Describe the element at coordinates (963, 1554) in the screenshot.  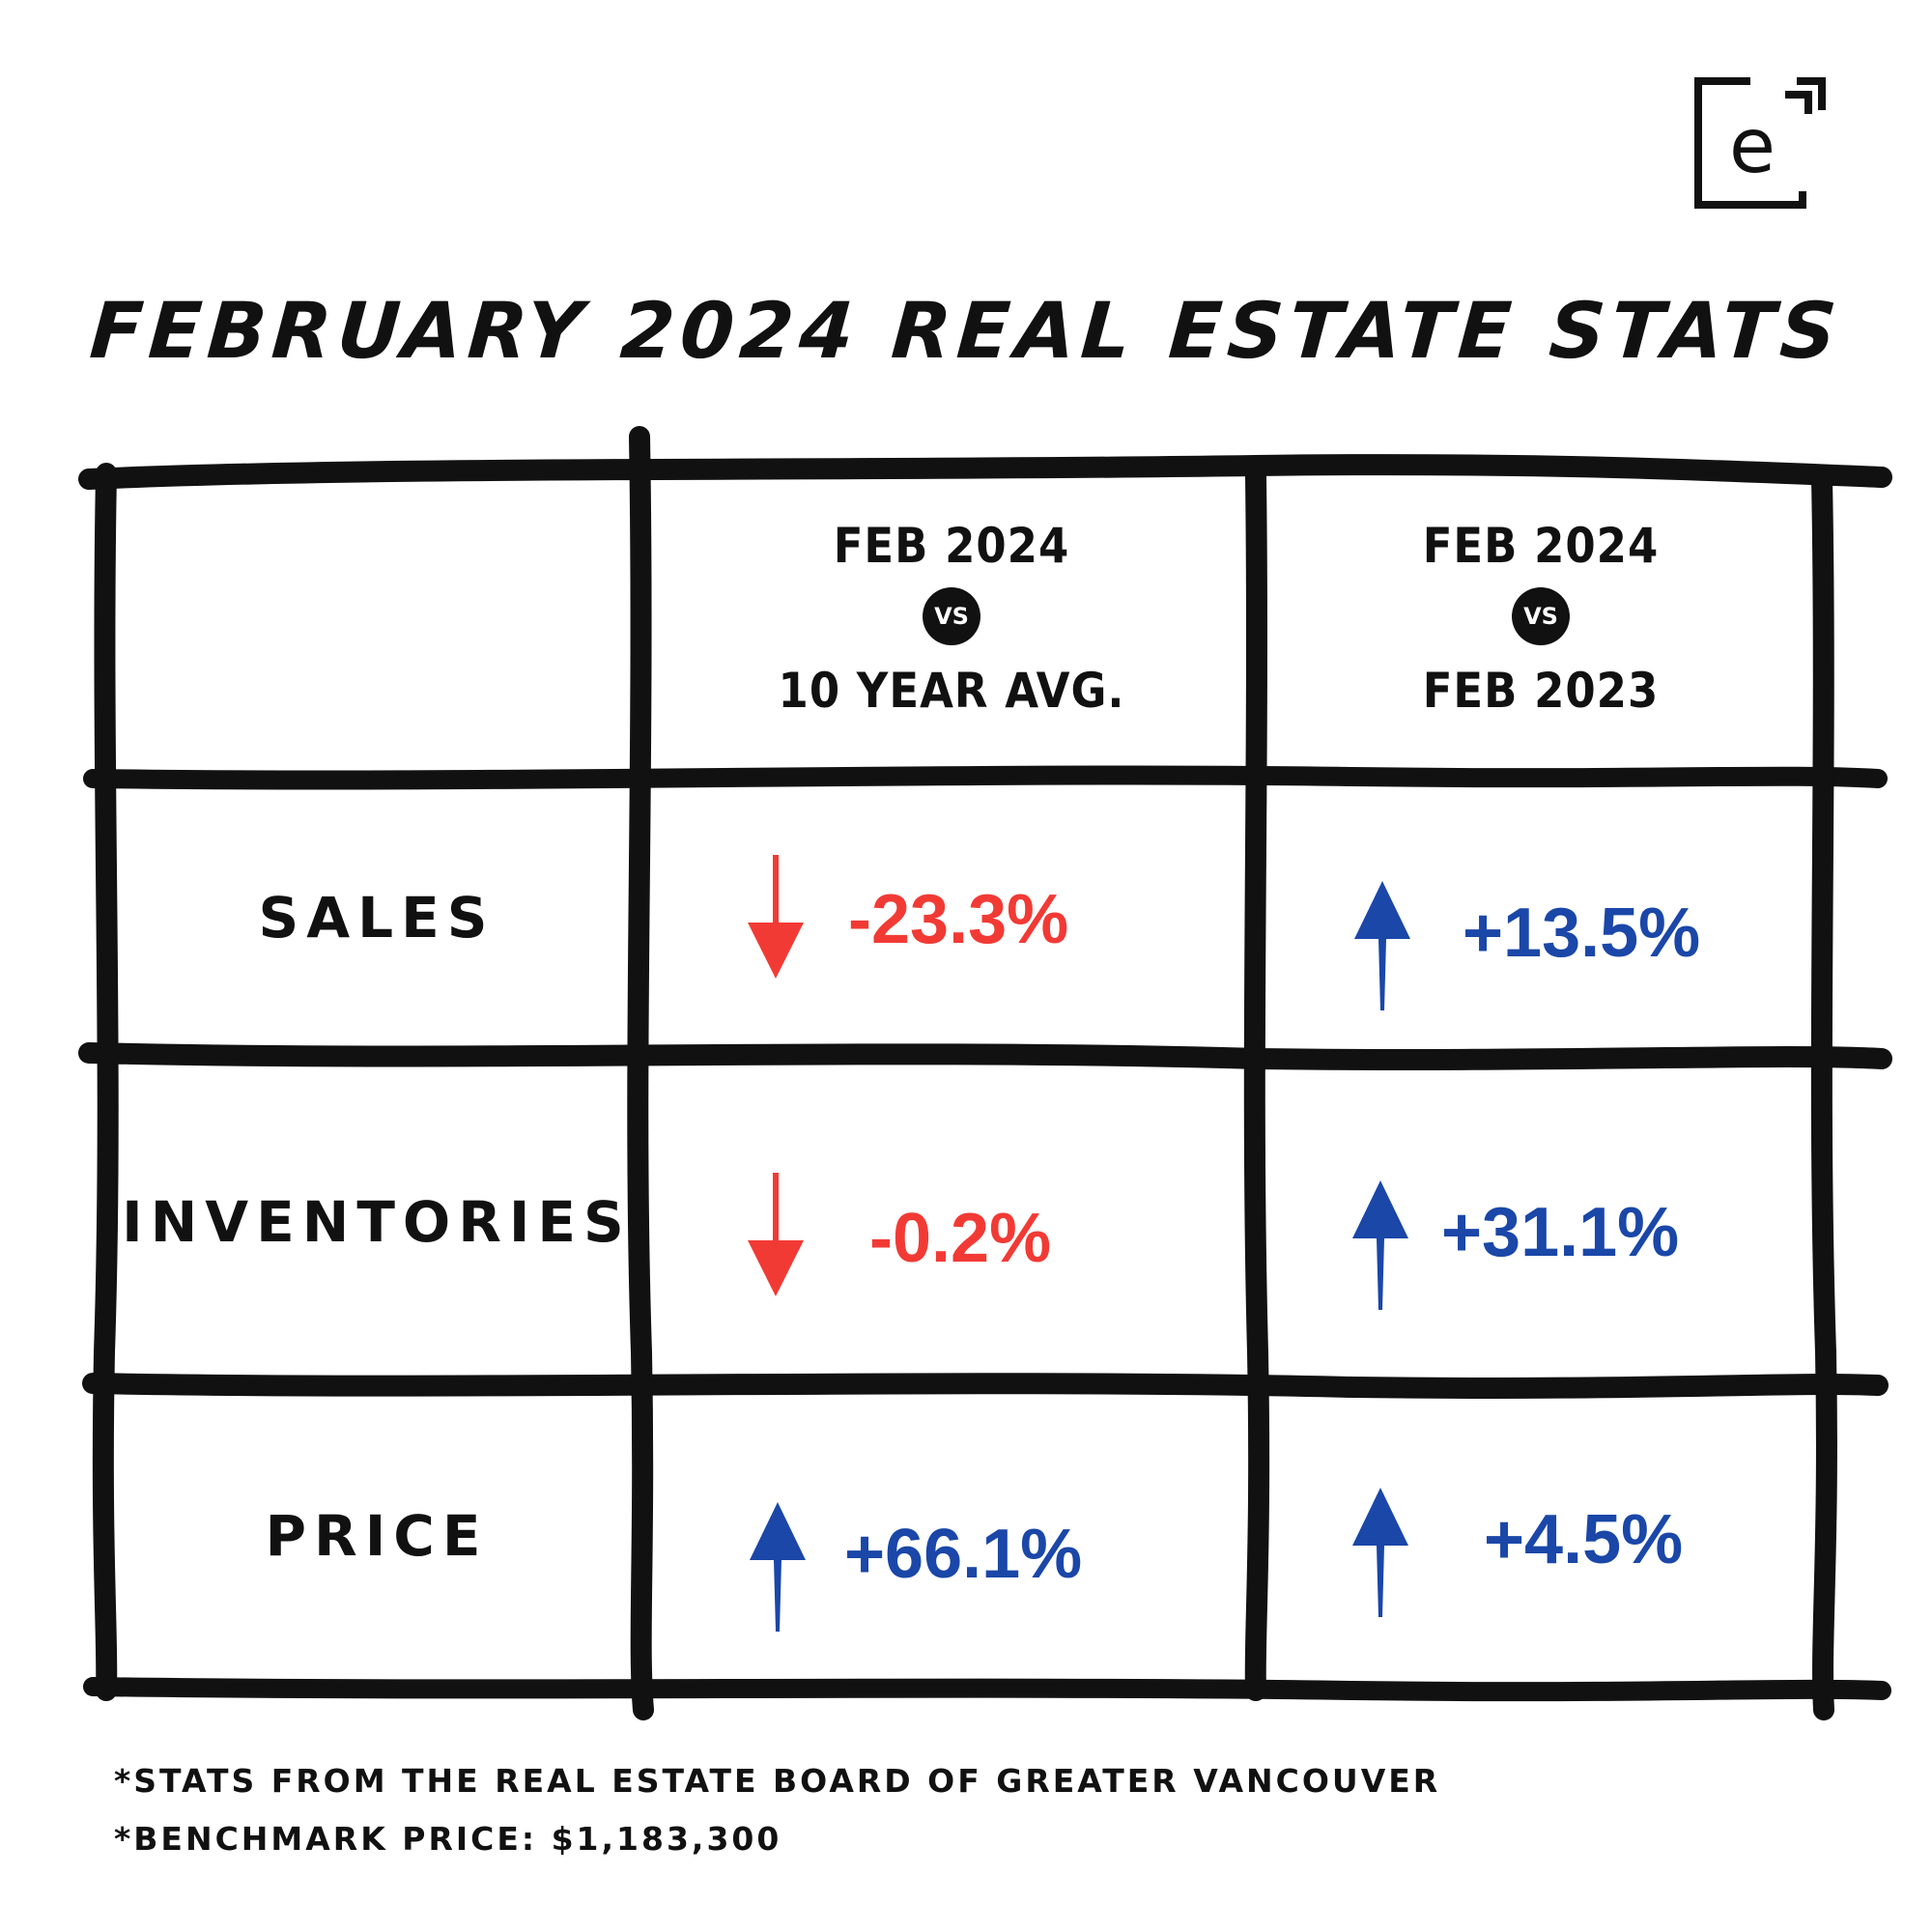
I see `value-price-10yr: +66.1%` at that location.